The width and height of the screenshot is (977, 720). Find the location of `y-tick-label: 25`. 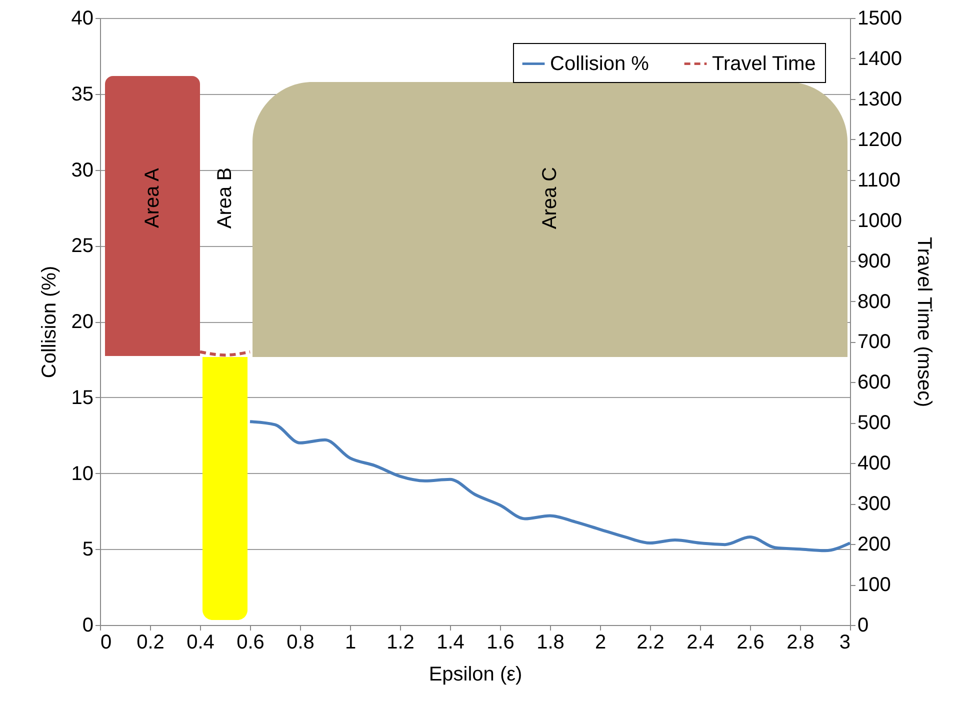

y-tick-label: 25 is located at coordinates (82, 246).